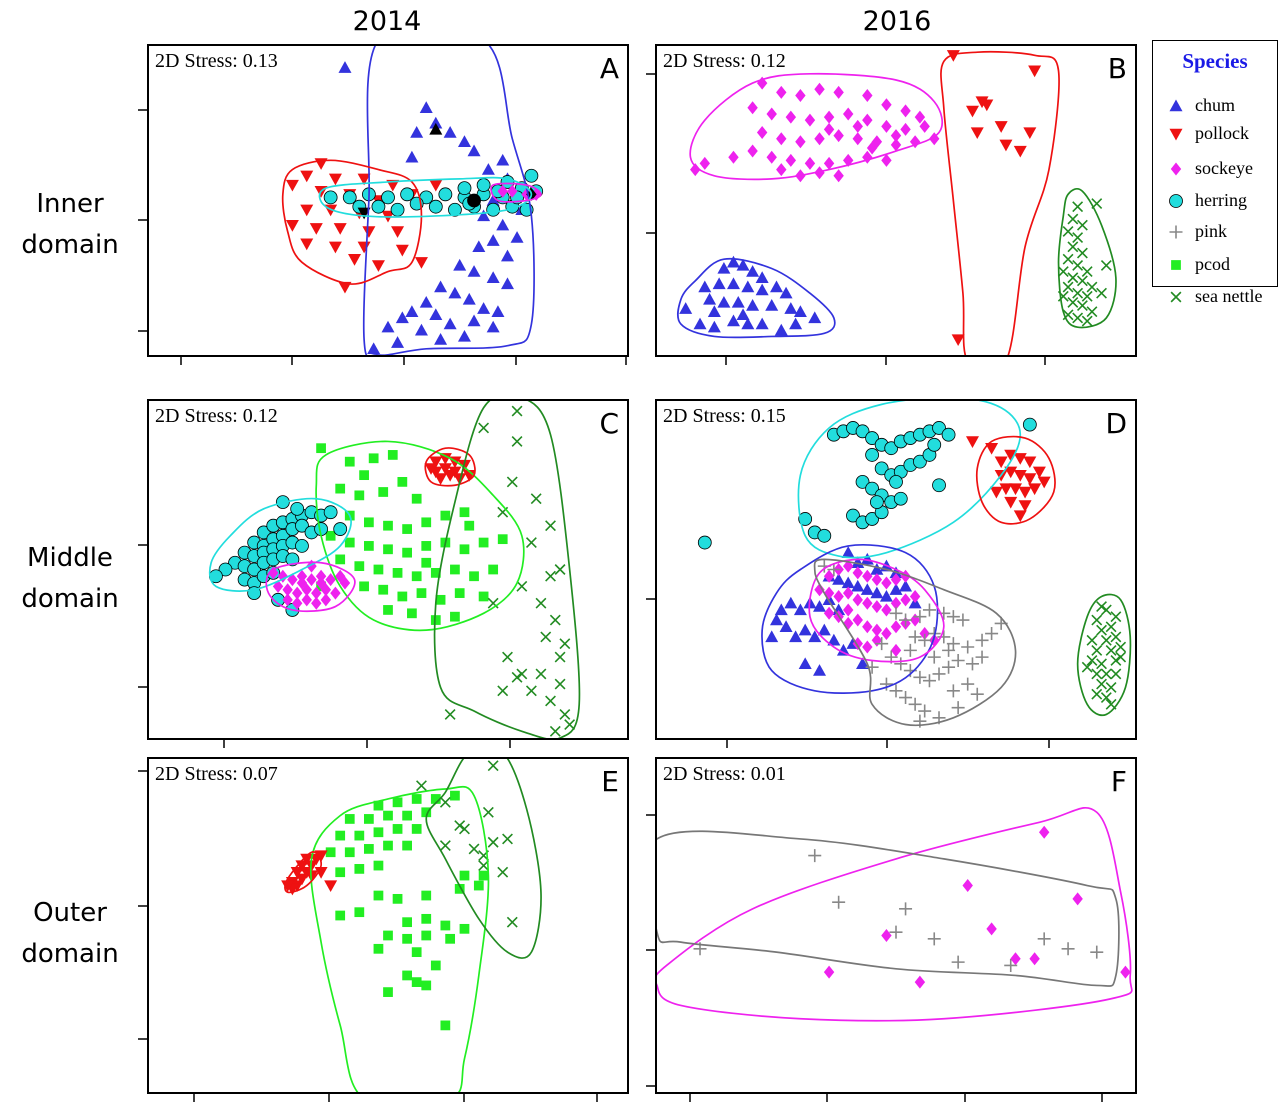  Describe the element at coordinates (387, 21) in the screenshot. I see `column-title-2014: 2014` at that location.